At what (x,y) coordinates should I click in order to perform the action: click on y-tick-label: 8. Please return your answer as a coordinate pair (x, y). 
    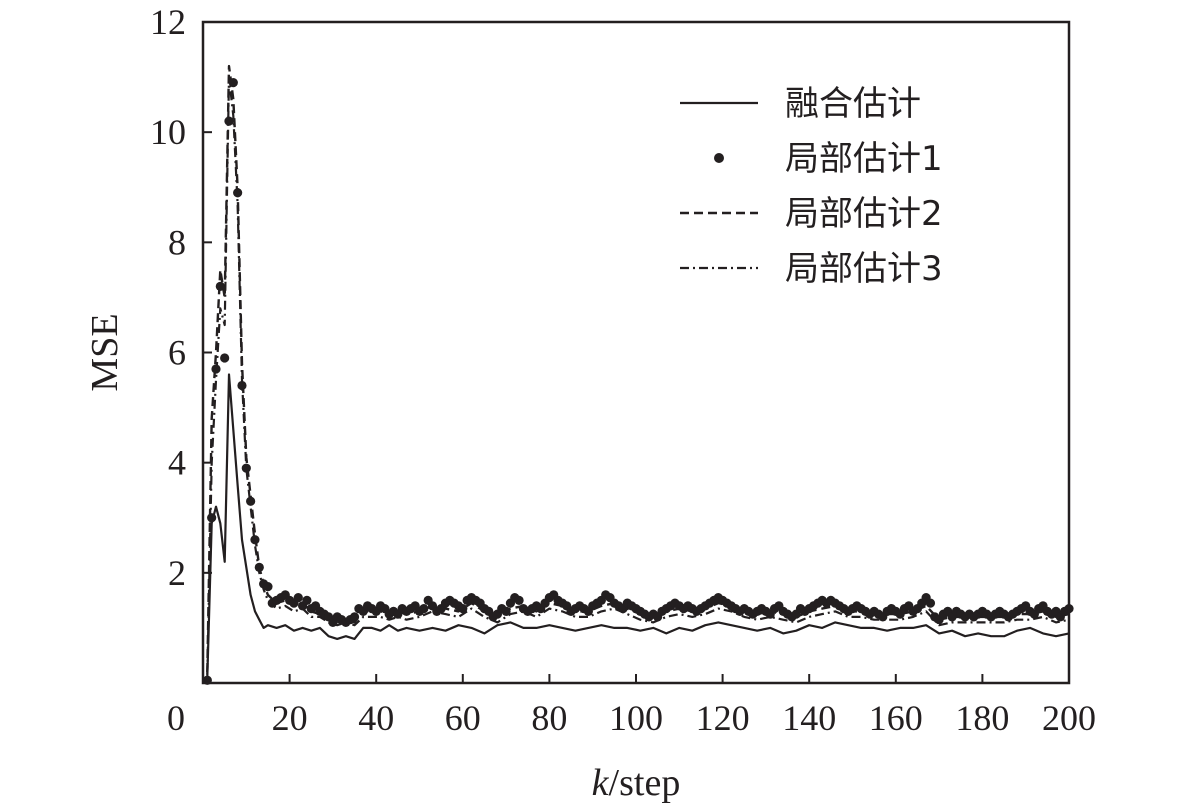
    Looking at the image, I should click on (177, 242).